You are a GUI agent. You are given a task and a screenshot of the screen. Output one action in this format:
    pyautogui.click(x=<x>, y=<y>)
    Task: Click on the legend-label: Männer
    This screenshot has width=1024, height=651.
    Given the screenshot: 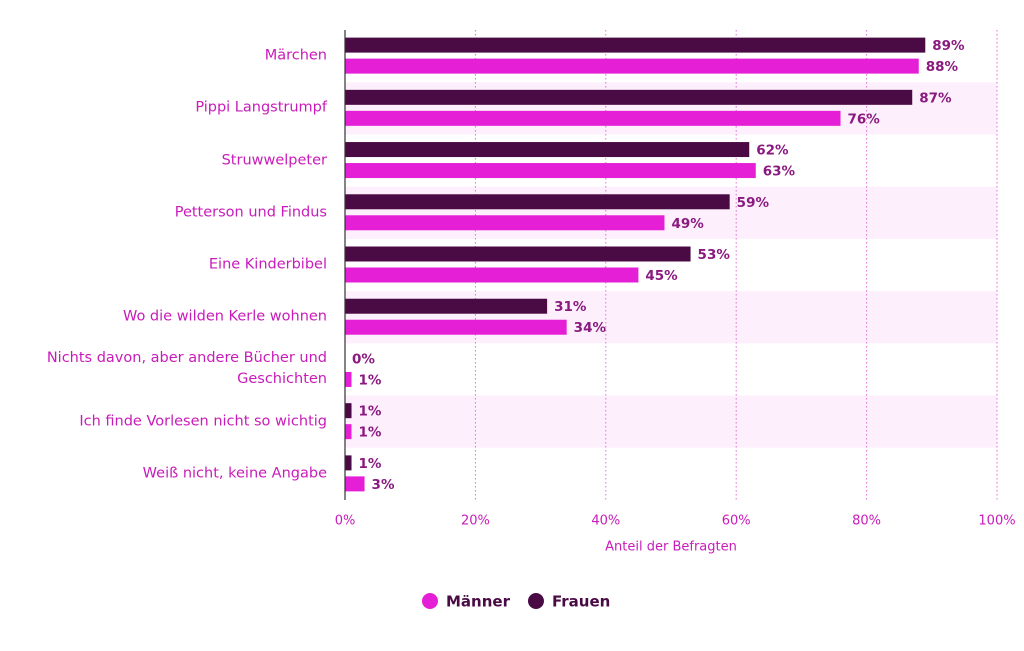 What is the action you would take?
    pyautogui.click(x=478, y=602)
    